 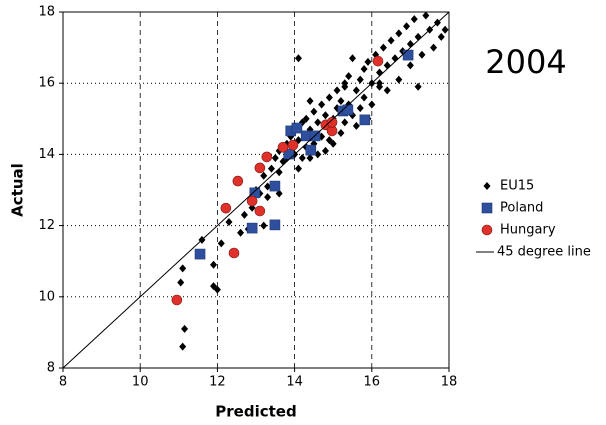 I want to click on x-axis-label: Predicted, so click(x=255, y=412).